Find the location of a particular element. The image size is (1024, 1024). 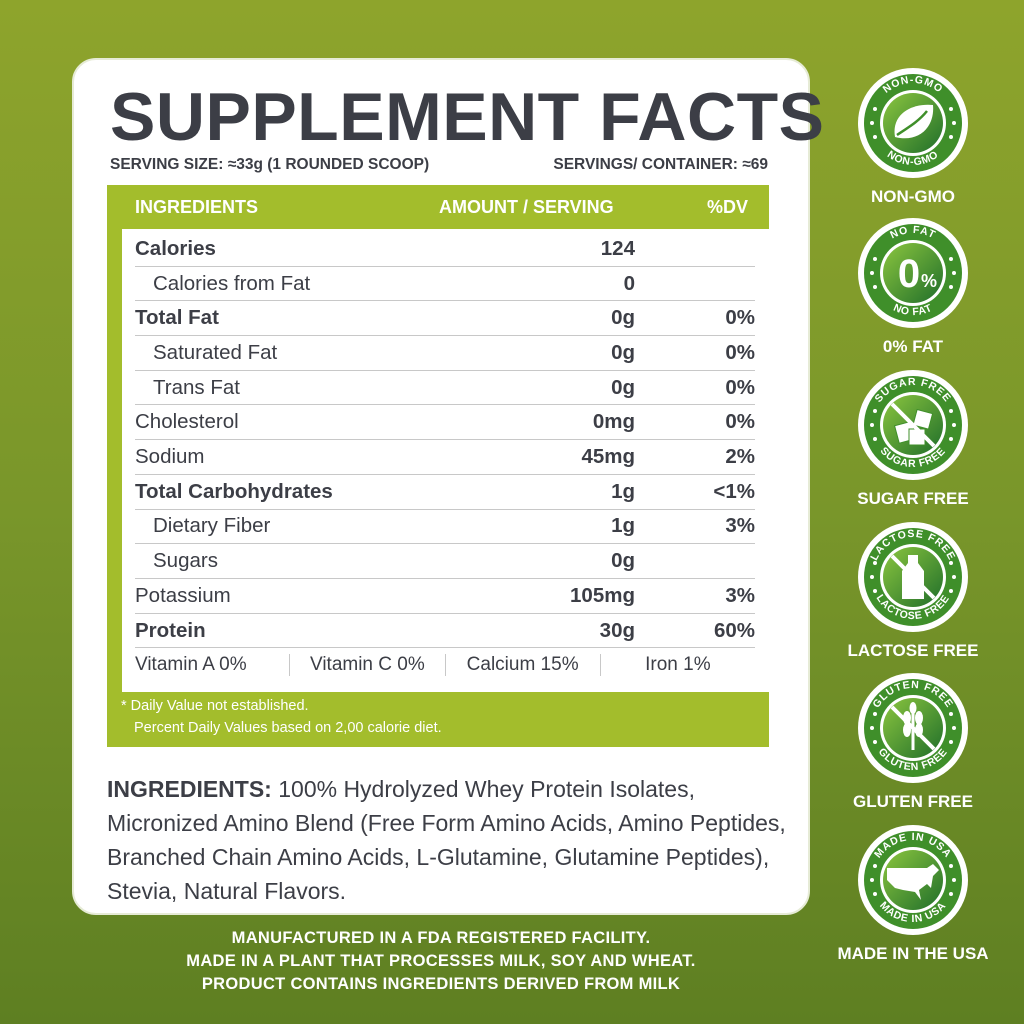

table-row: Potassium 105mg 3% is located at coordinates (445, 596).